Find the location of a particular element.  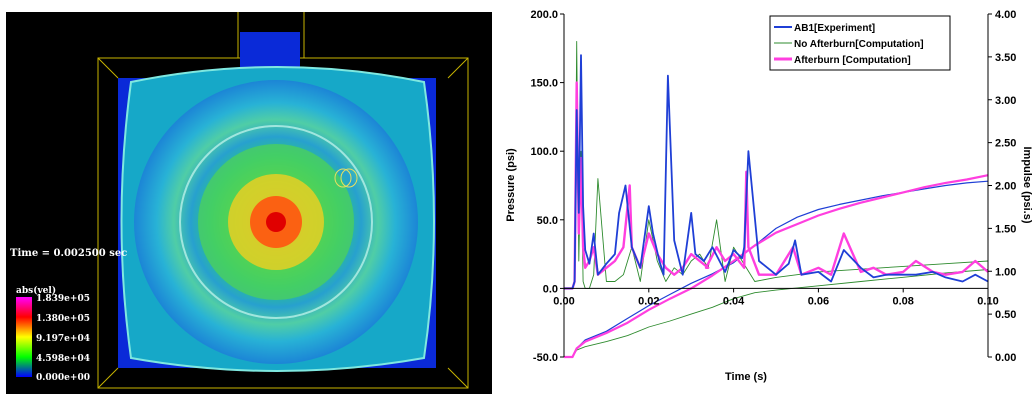

shock-front is located at coordinates (276, 222).